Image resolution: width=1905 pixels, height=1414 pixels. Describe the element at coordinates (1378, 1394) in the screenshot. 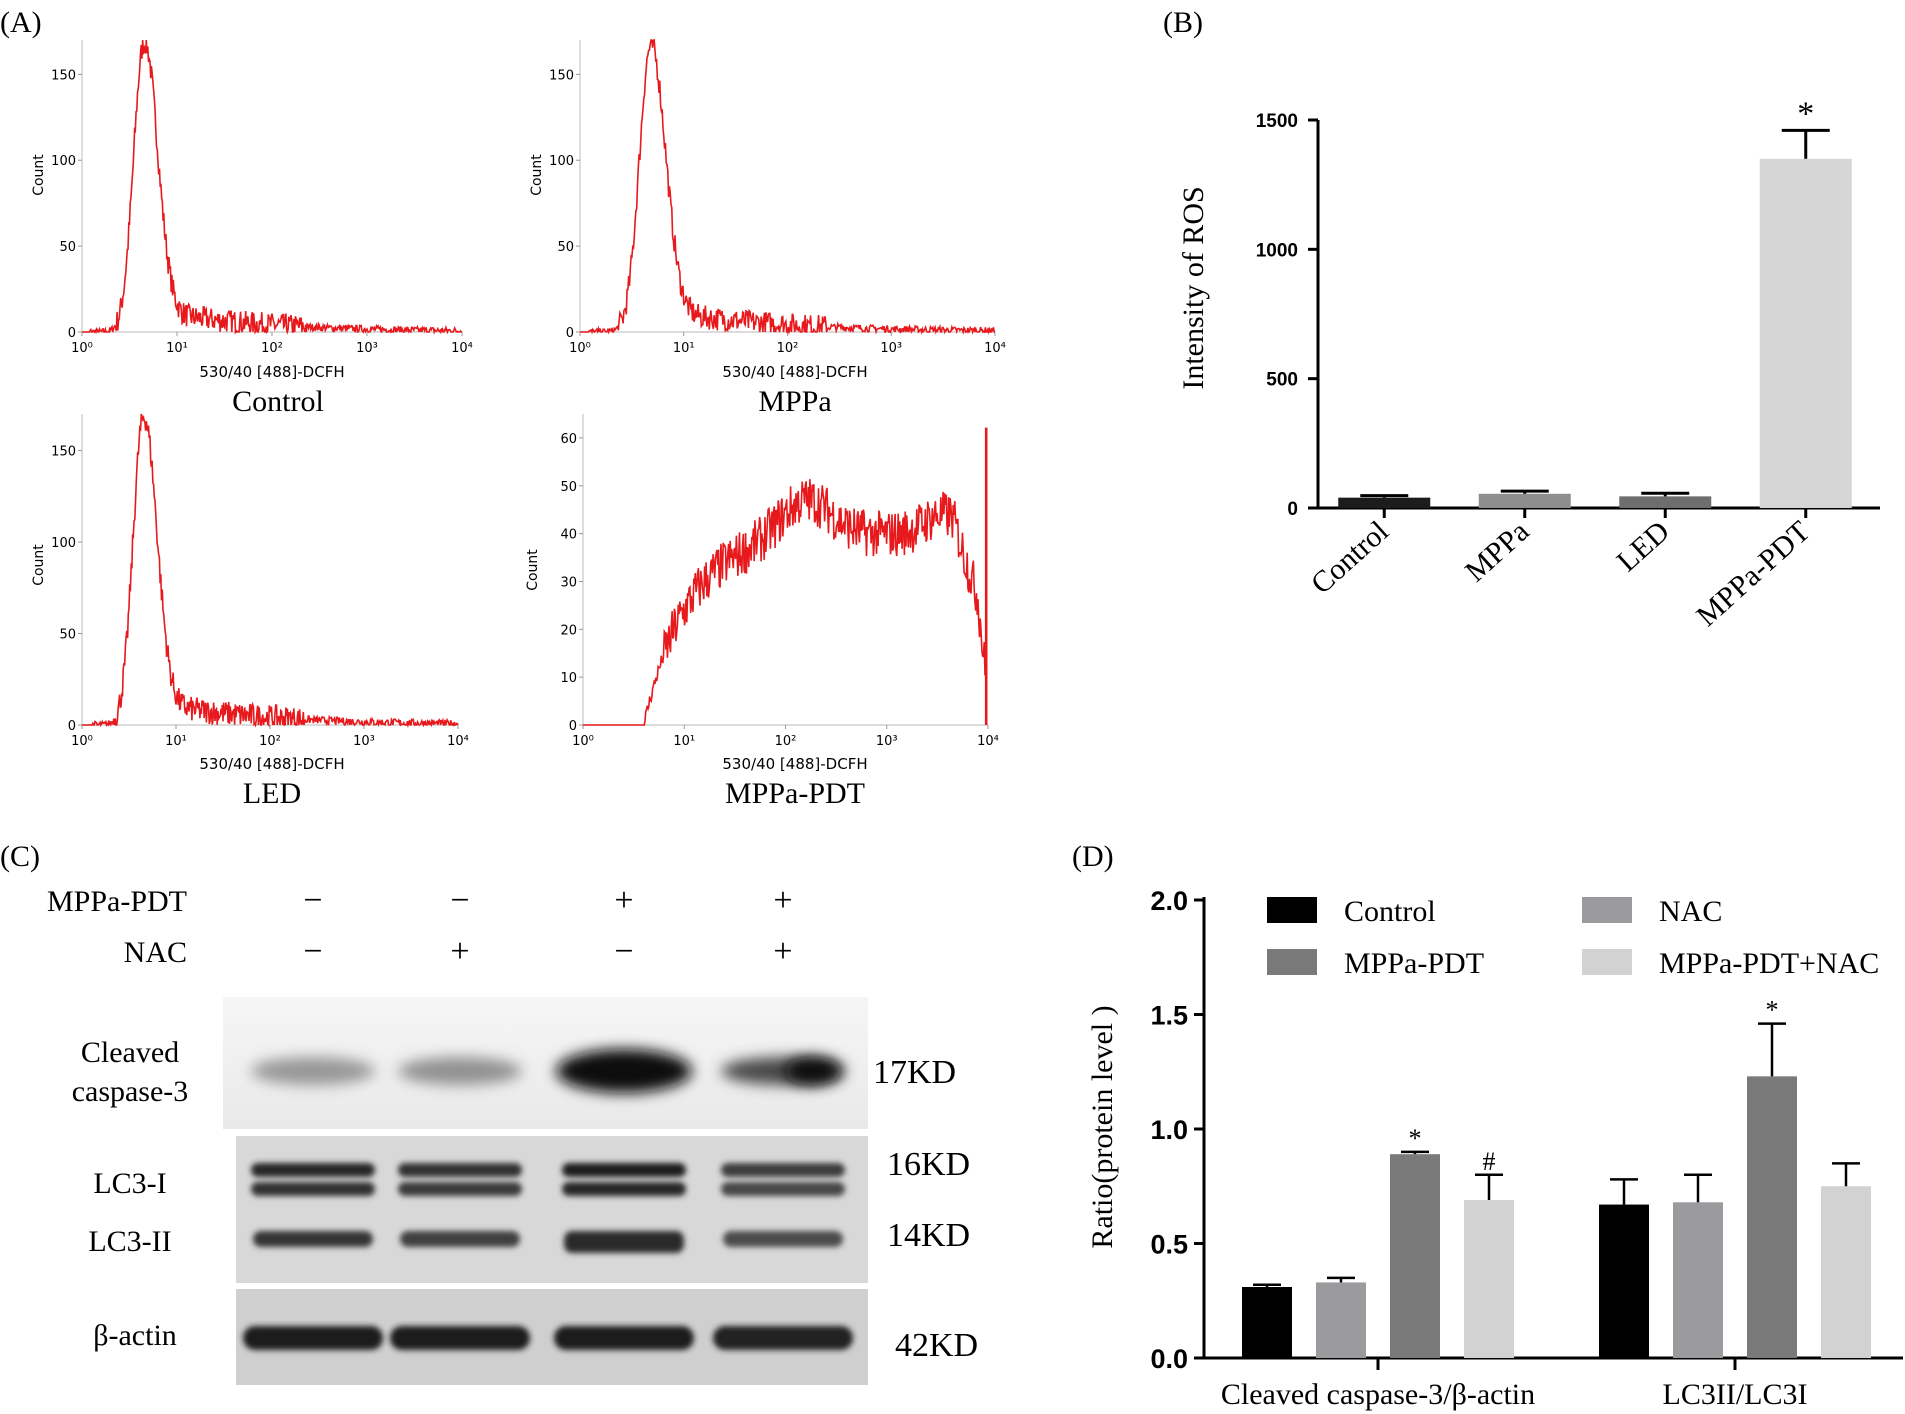

I see `x-tick-label: Cleaved caspase-3/β-actin` at that location.